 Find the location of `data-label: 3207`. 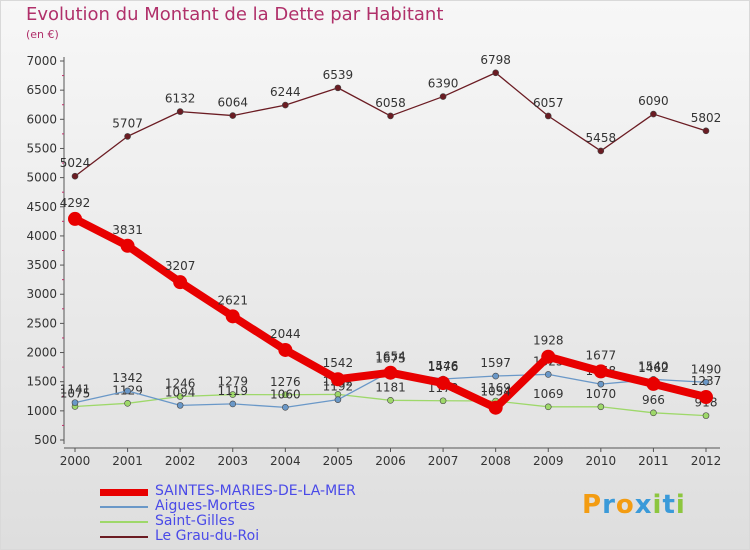

data-label: 3207 is located at coordinates (180, 266).